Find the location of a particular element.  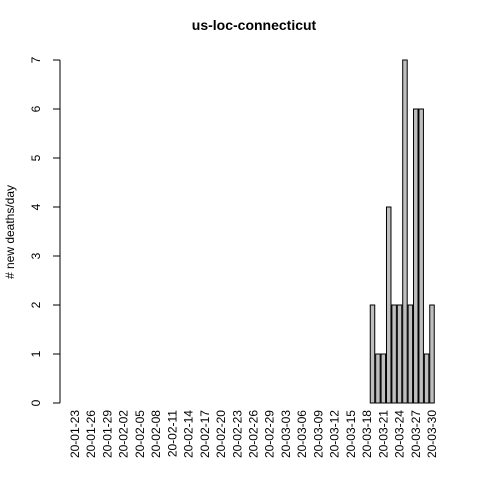

x-tick-label: 20-02-05 is located at coordinates (140, 434).